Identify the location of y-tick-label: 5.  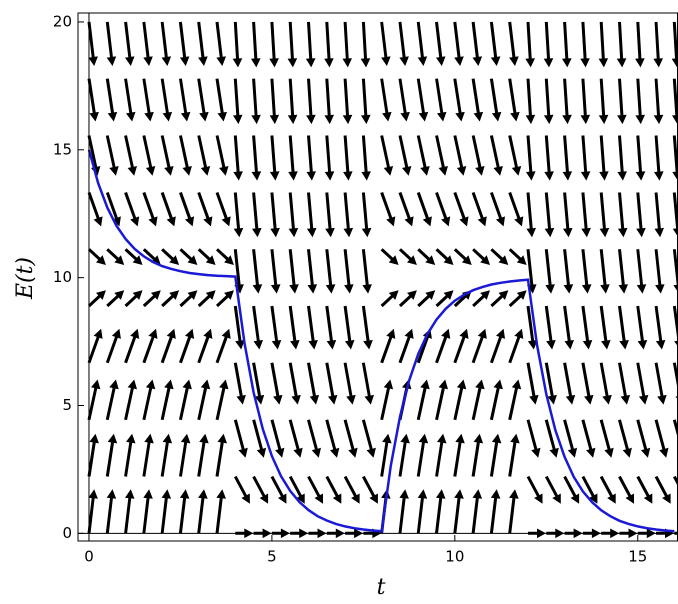
(67, 405).